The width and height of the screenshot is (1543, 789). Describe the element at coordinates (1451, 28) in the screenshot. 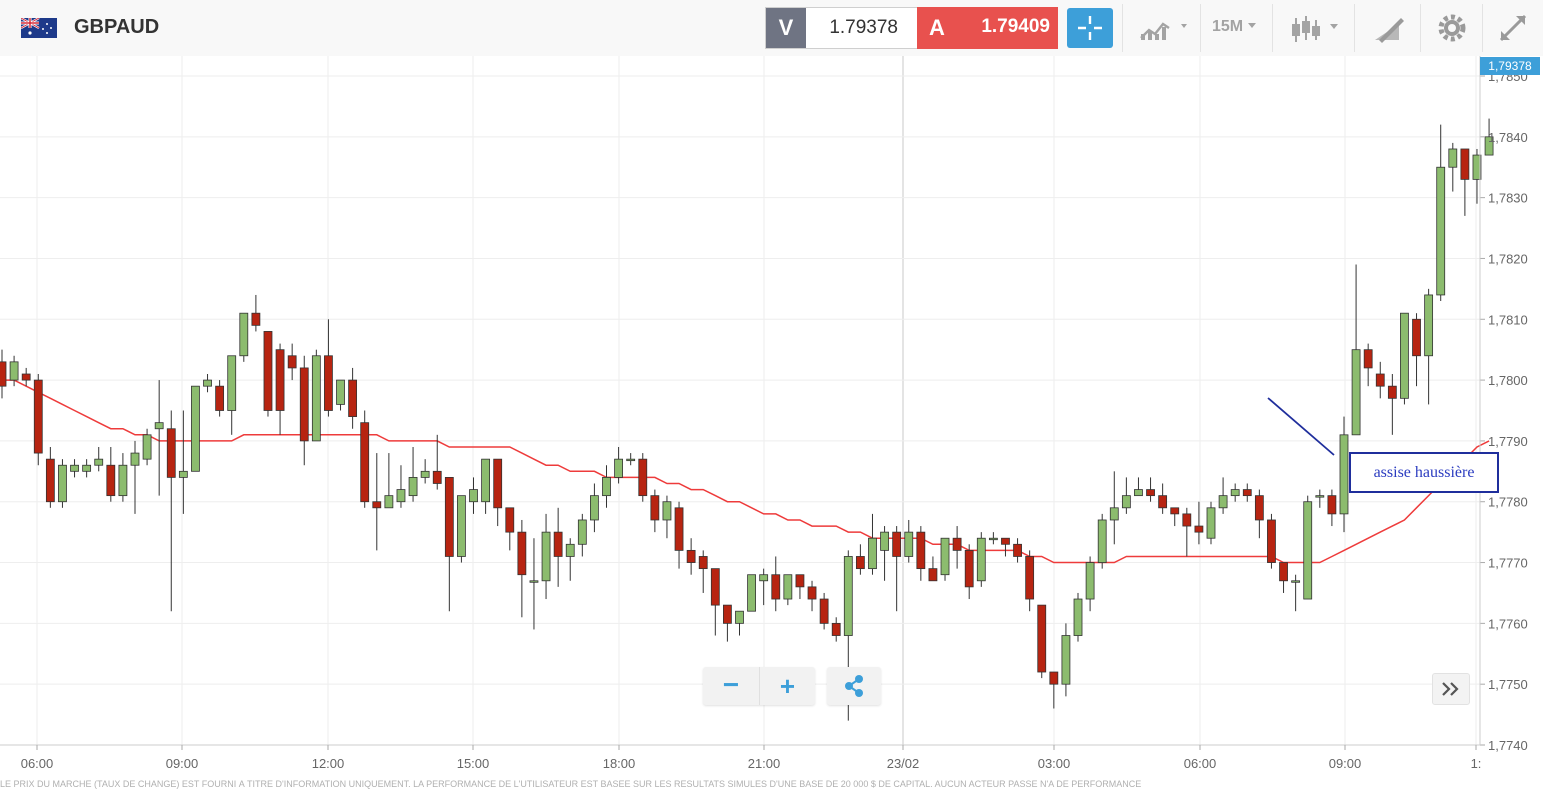

I see `settings-button` at that location.